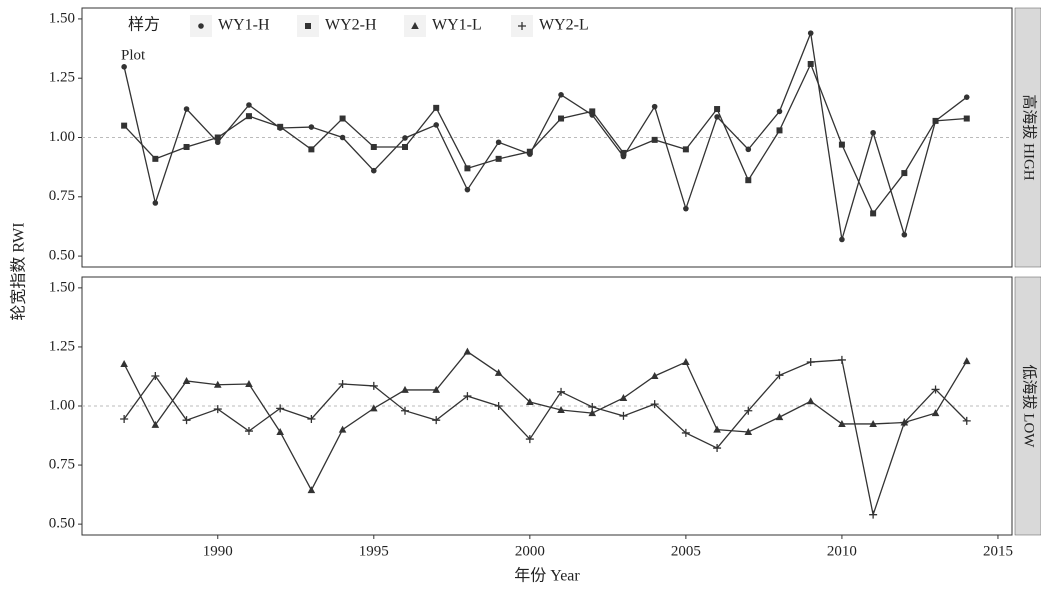 The height and width of the screenshot is (589, 1041). Describe the element at coordinates (144, 25) in the screenshot. I see `legend-title: 样方` at that location.